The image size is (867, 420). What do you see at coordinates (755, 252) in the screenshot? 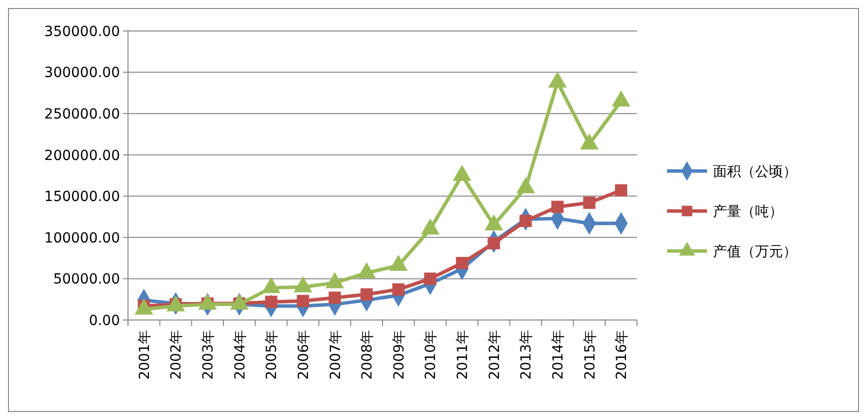
I see `legend-label: 产值（万元）` at bounding box center [755, 252].